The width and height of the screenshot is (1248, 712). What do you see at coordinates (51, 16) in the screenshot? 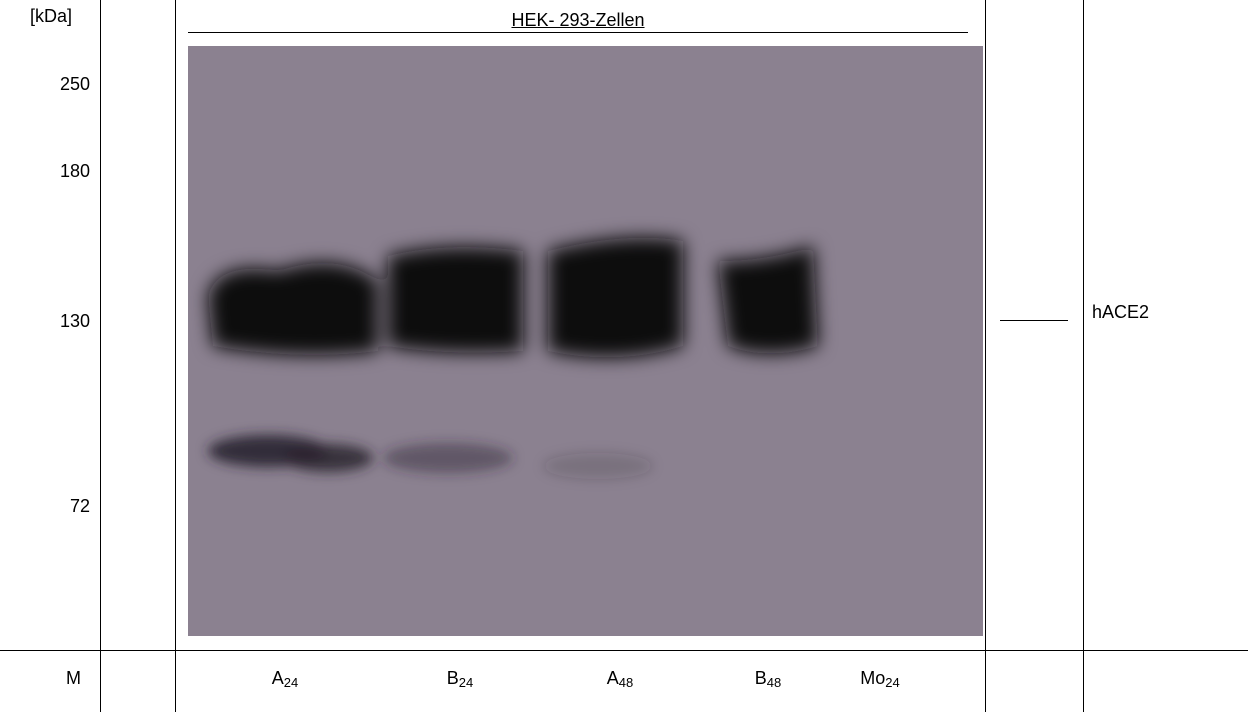
I see `unit-label: [kDa]` at bounding box center [51, 16].